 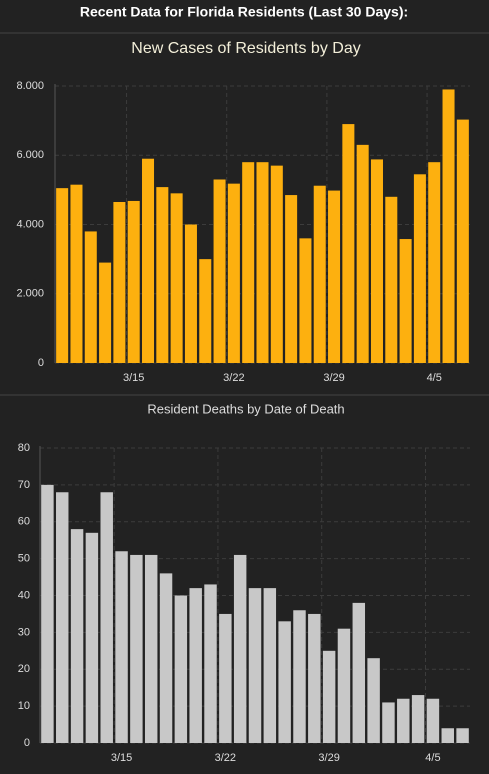 I want to click on y-tick-label: 2.000, so click(x=30, y=294).